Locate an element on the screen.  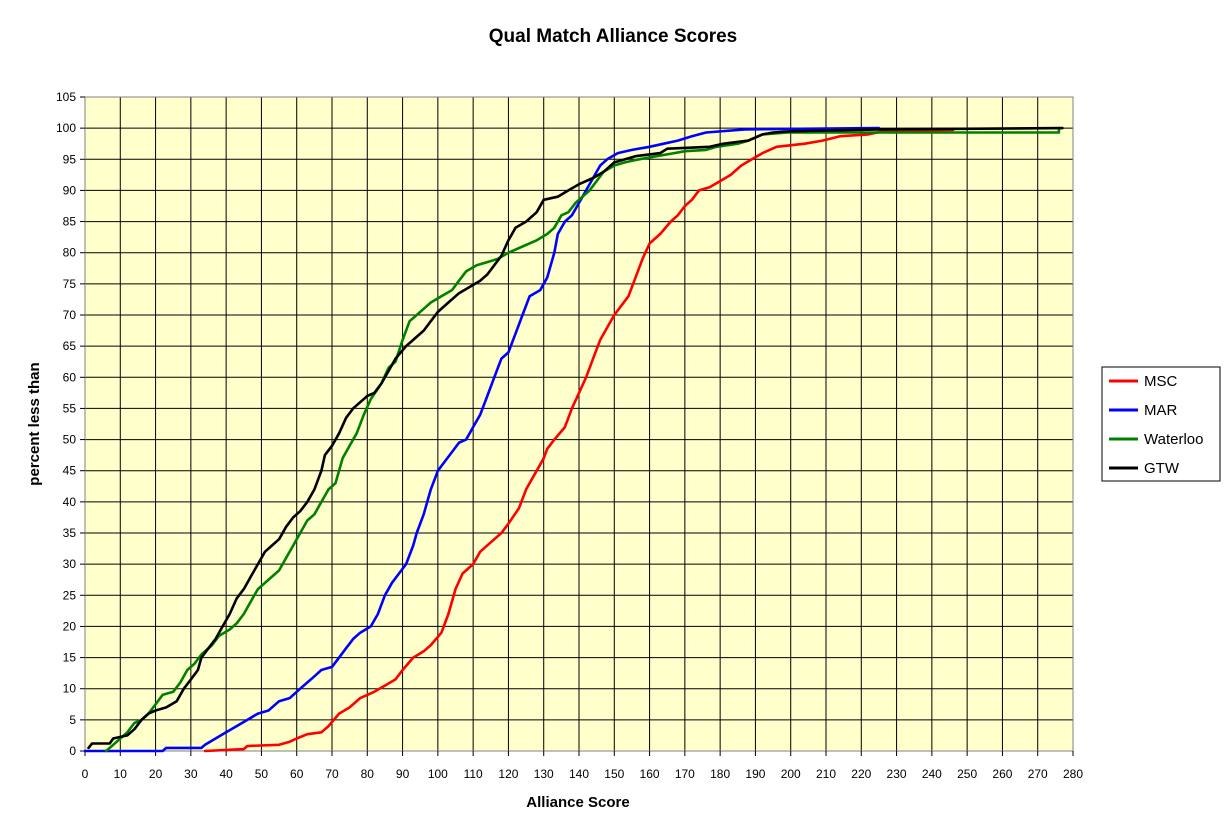
y-tick-label: 75 is located at coordinates (70, 284).